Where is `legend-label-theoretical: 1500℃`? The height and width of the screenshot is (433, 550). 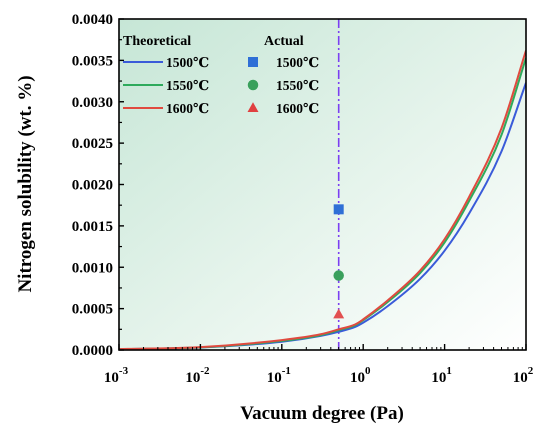
legend-label-theoretical: 1500℃ is located at coordinates (187, 62).